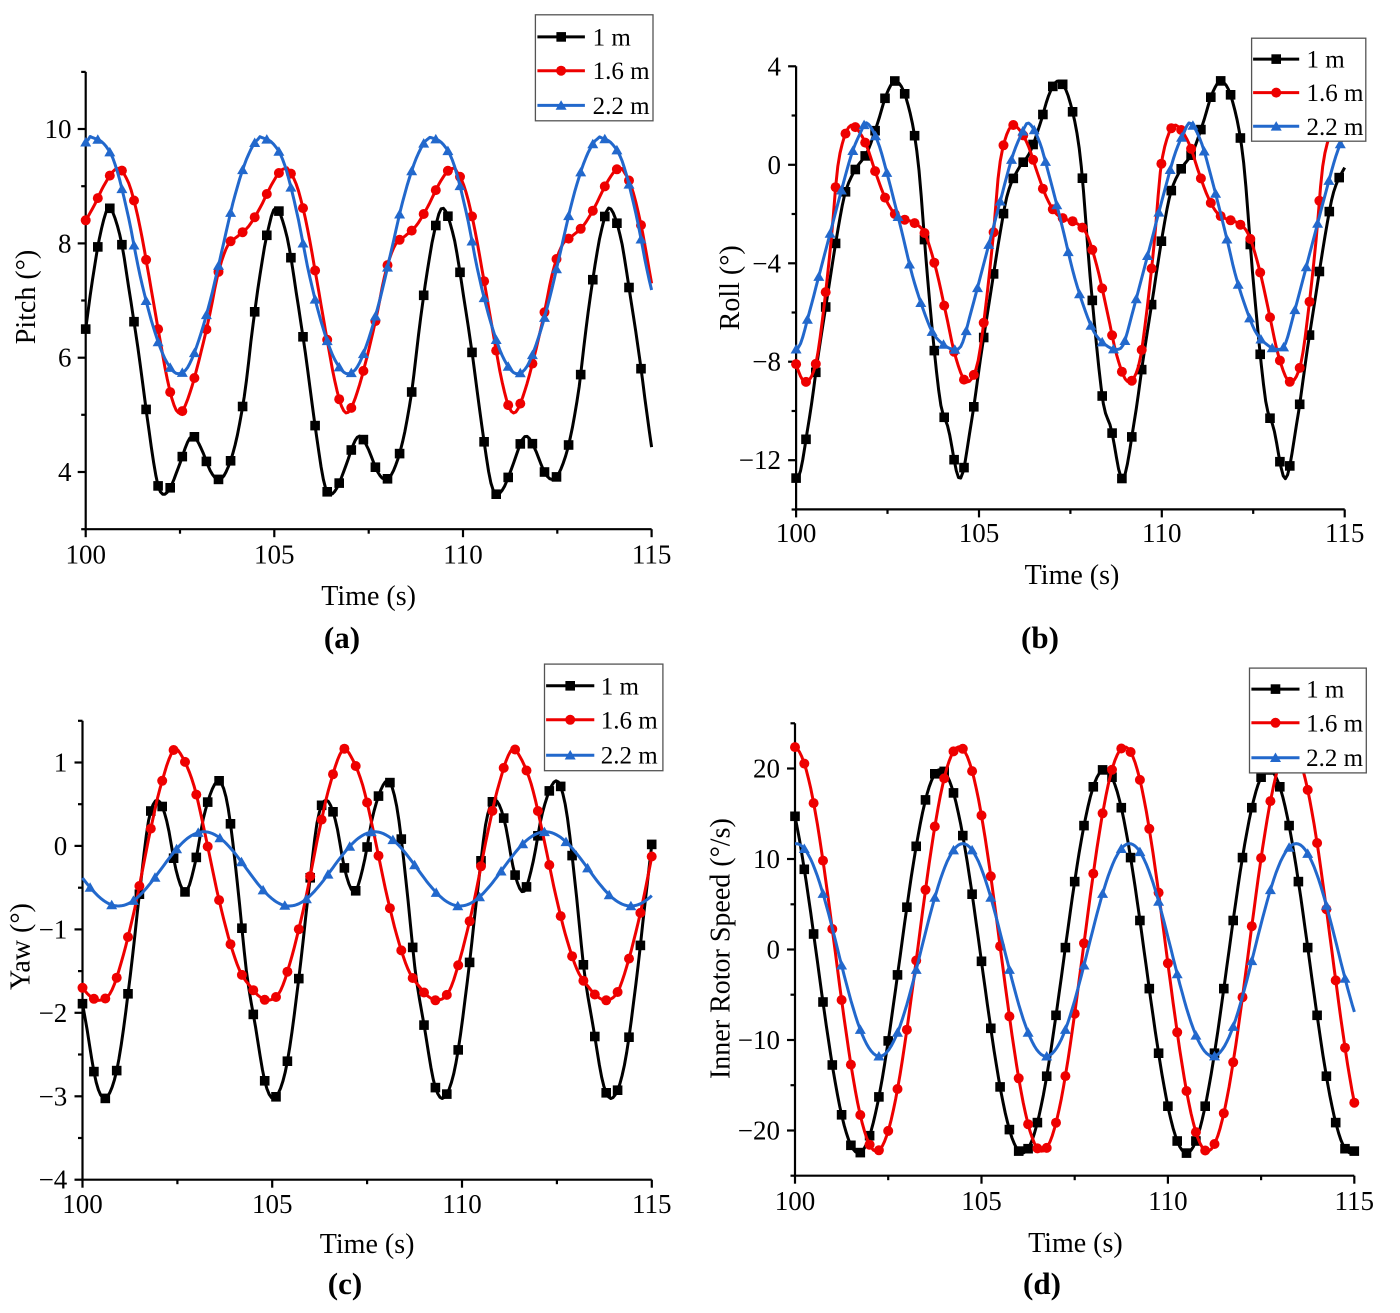  What do you see at coordinates (342, 637) in the screenshot?
I see `svg-text: (a)` at bounding box center [342, 637].